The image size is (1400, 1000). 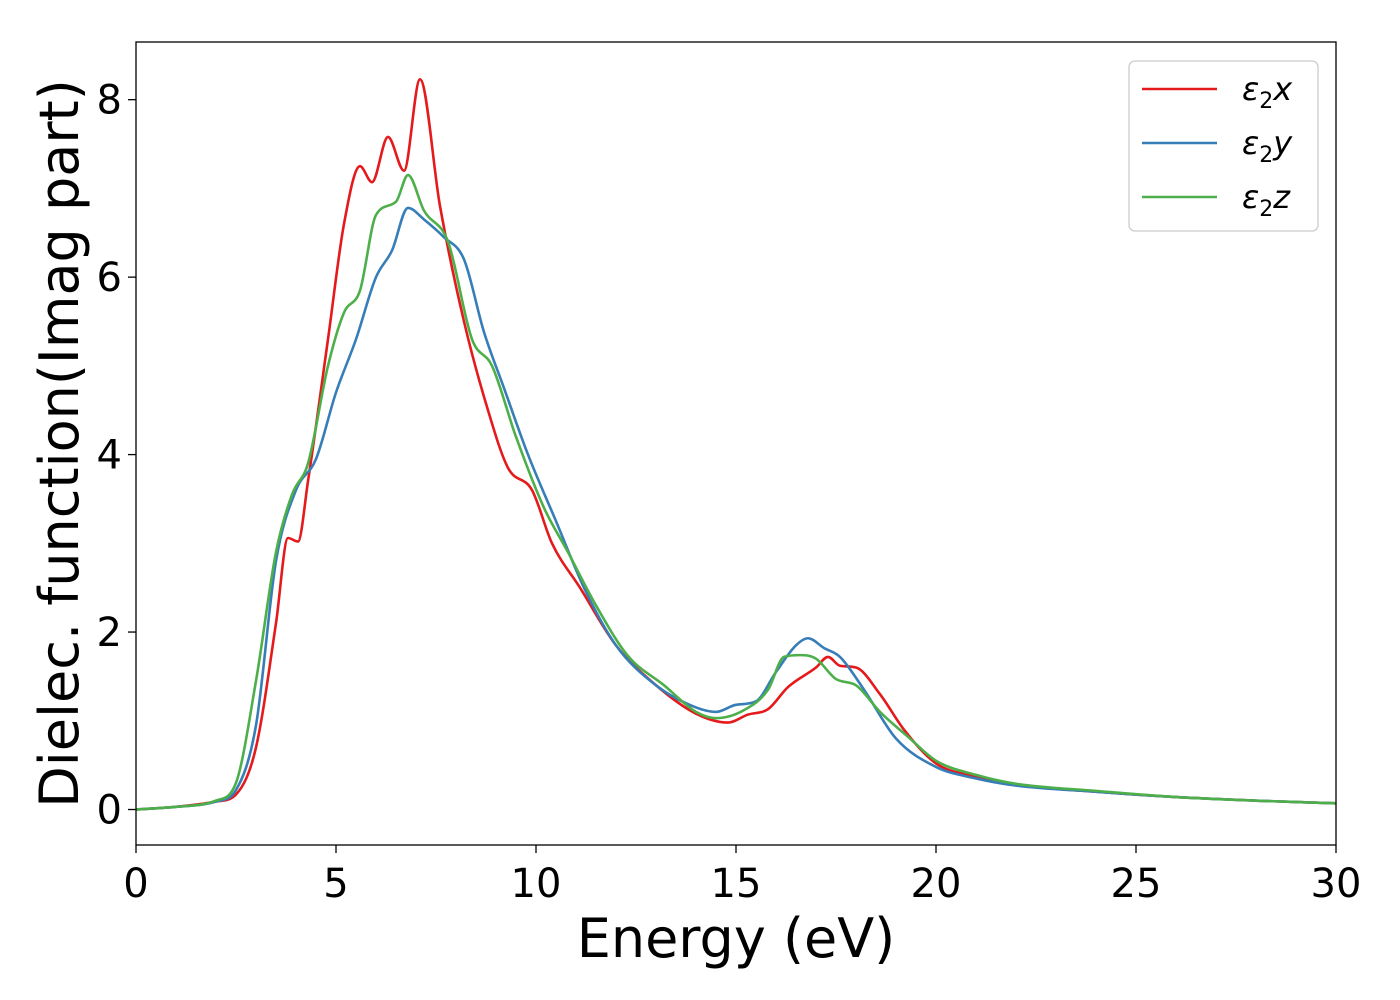 What do you see at coordinates (536, 884) in the screenshot?
I see `x-tick-label: 10` at bounding box center [536, 884].